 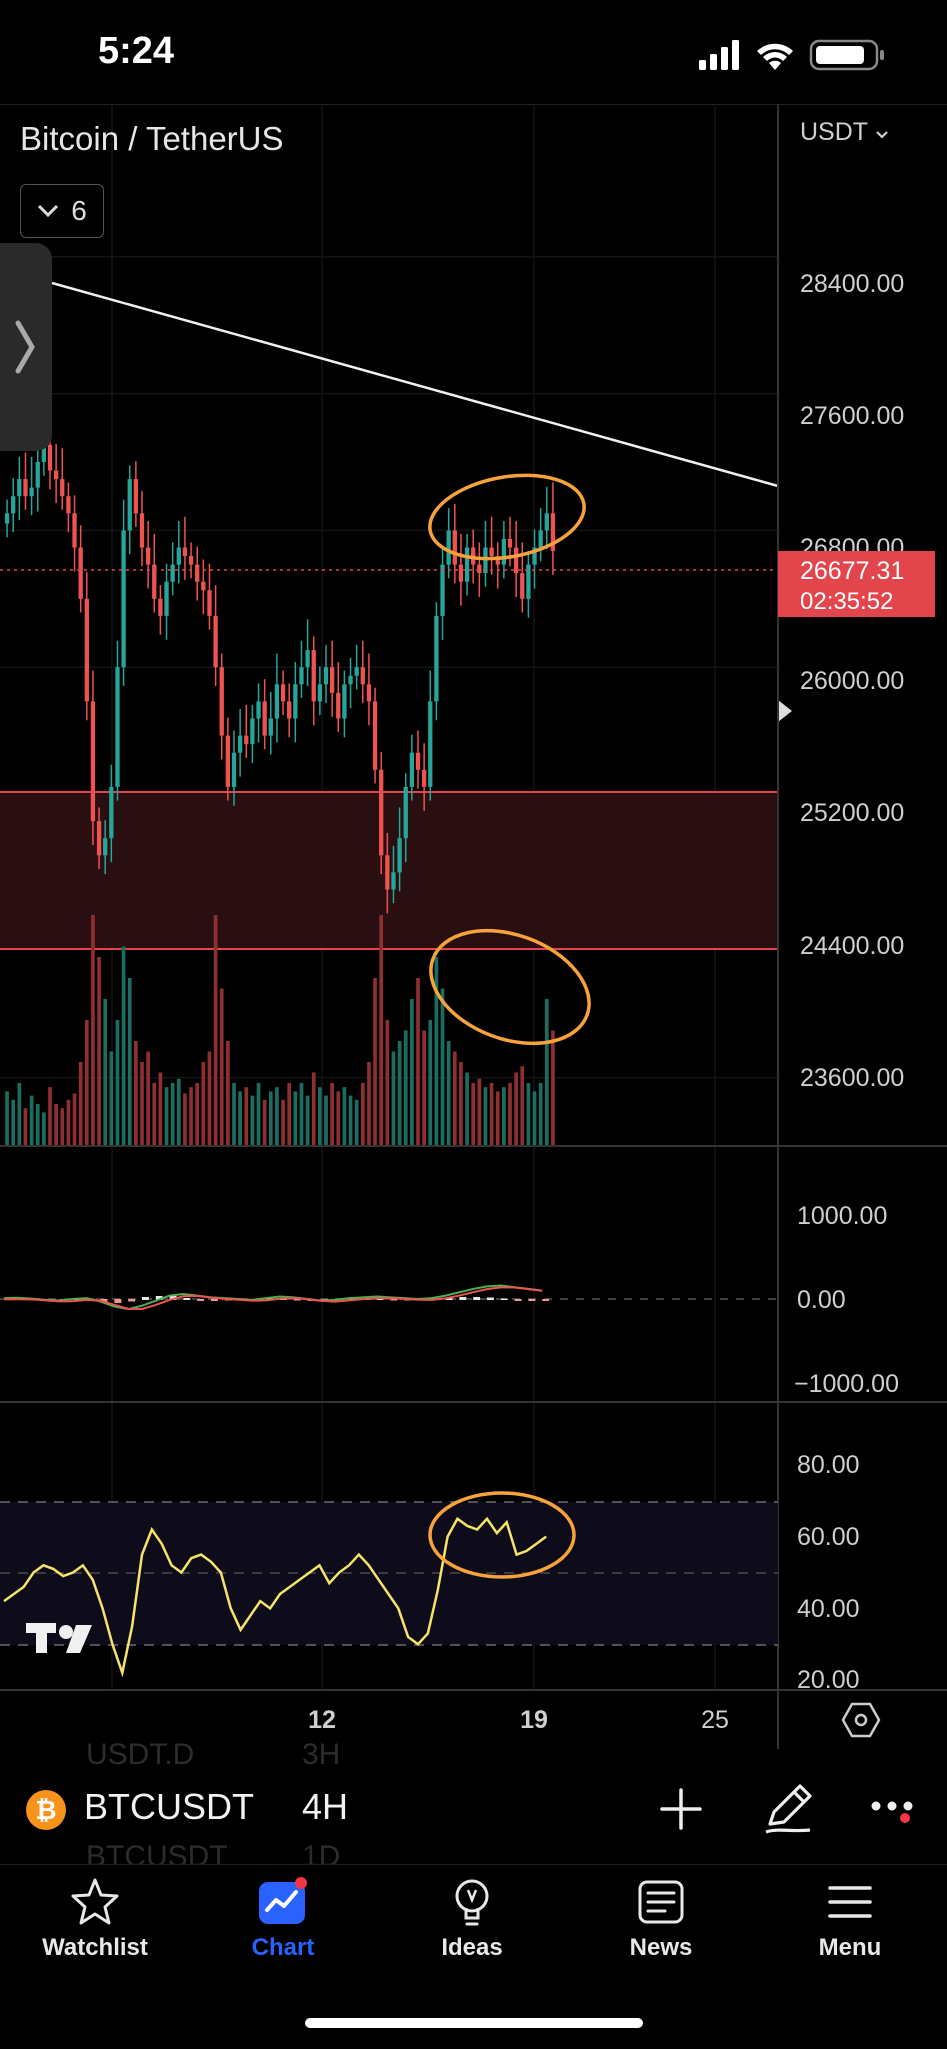 What do you see at coordinates (844, 132) in the screenshot?
I see `currency-select: USDT` at bounding box center [844, 132].